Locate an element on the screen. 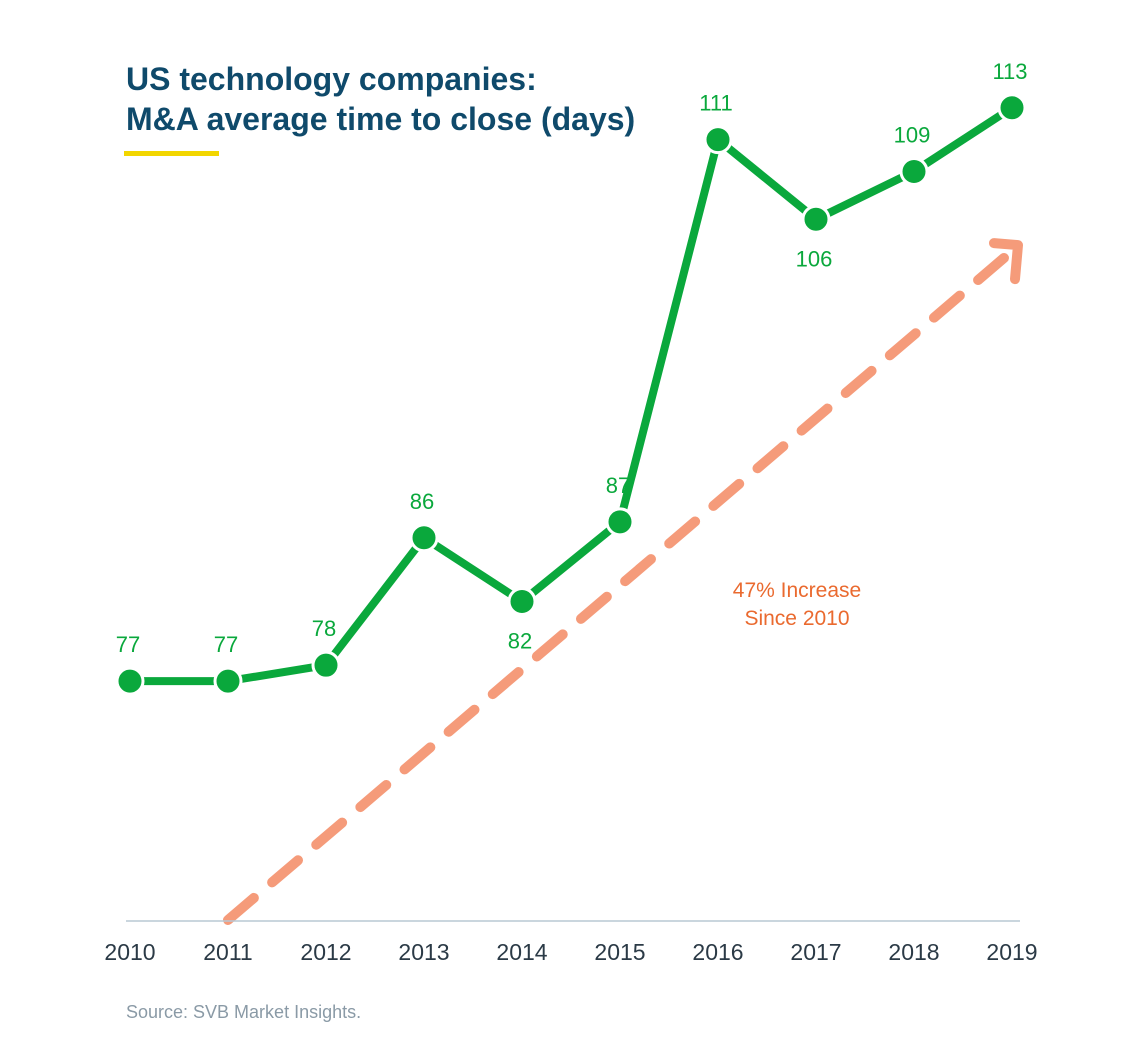  trend-arrow-head is located at coordinates (1006, 261).